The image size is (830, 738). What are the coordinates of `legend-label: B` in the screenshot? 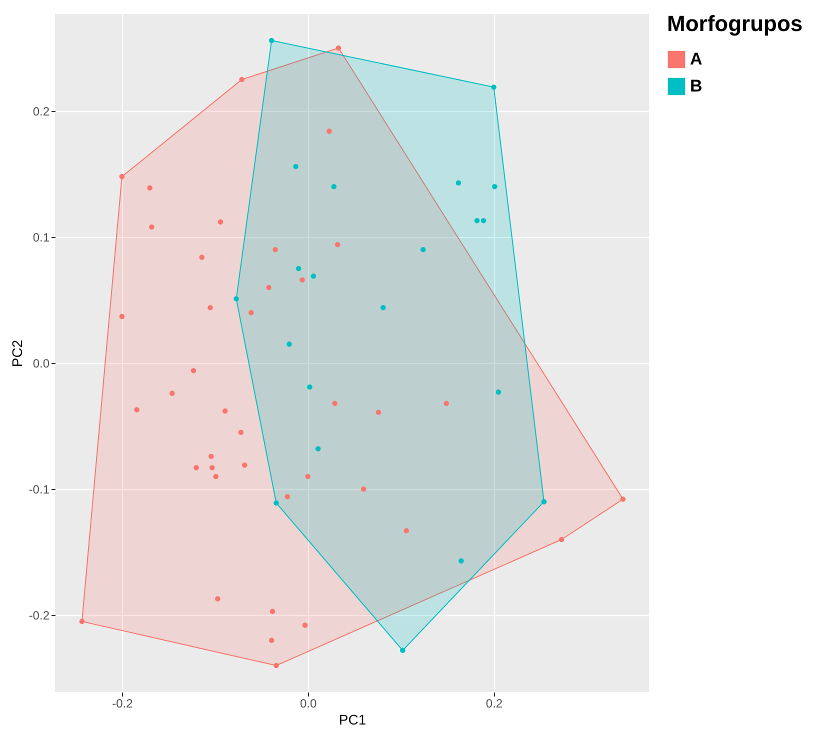 It's located at (696, 86).